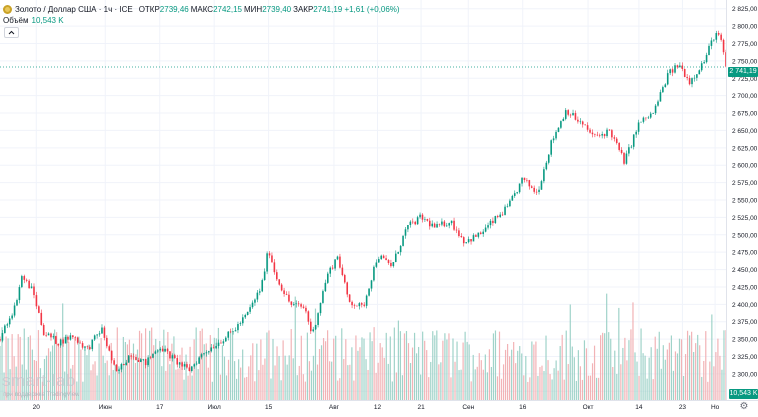 Image resolution: width=758 pixels, height=417 pixels. Describe the element at coordinates (303, 9) in the screenshot. I see `ohlc-close-label: ЗАКР` at that location.